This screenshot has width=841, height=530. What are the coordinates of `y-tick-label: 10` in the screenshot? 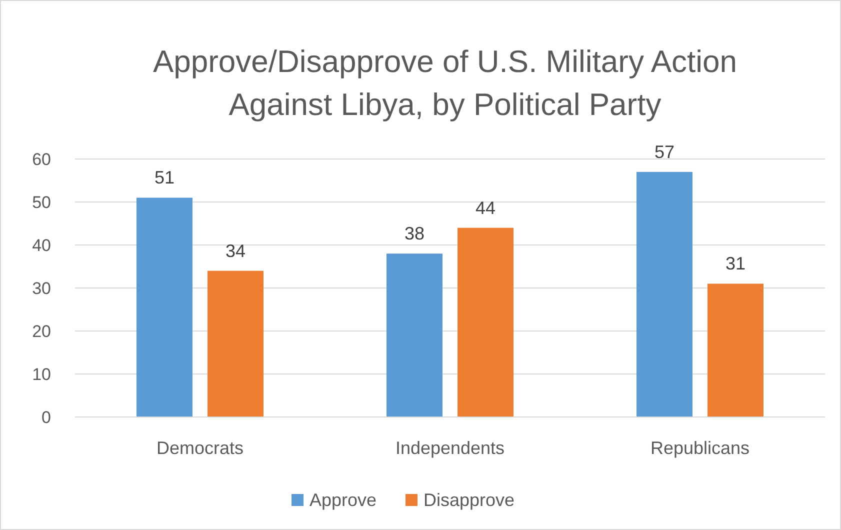 It's located at (41, 374).